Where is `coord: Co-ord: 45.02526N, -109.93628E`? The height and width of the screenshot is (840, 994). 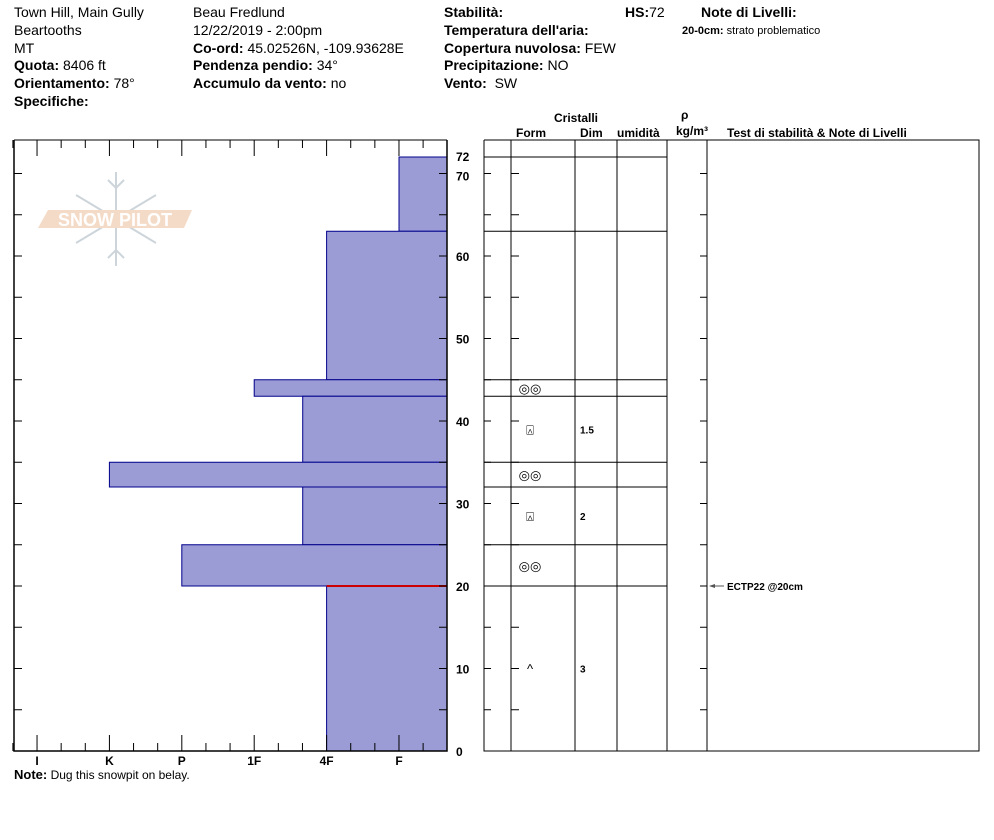 coord: Co-ord: 45.02526N, -109.93628E is located at coordinates (298, 48).